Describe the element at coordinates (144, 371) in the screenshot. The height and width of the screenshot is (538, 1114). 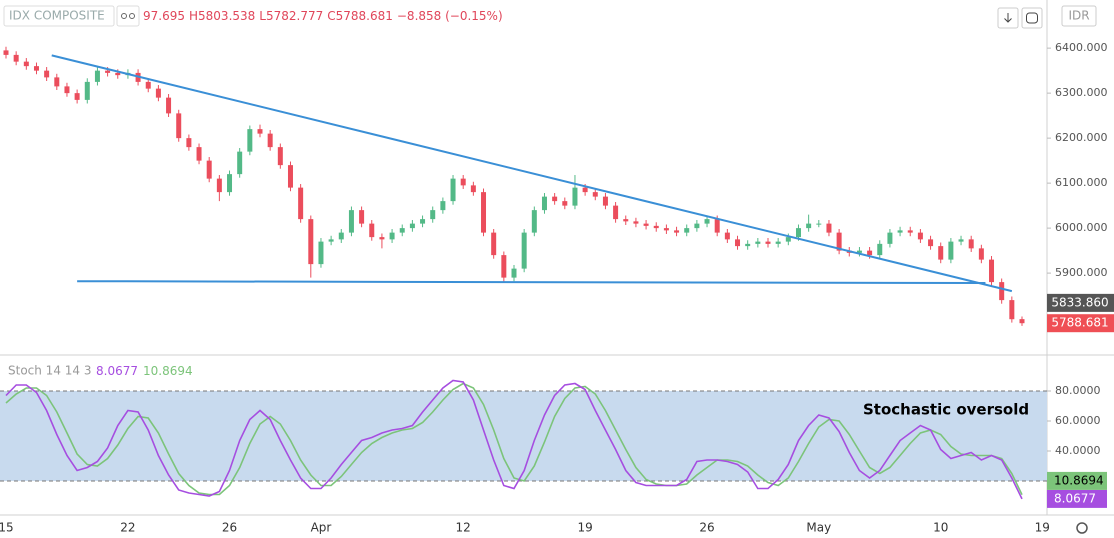
I see `indicator-values: 8.0677 10.8694` at that location.